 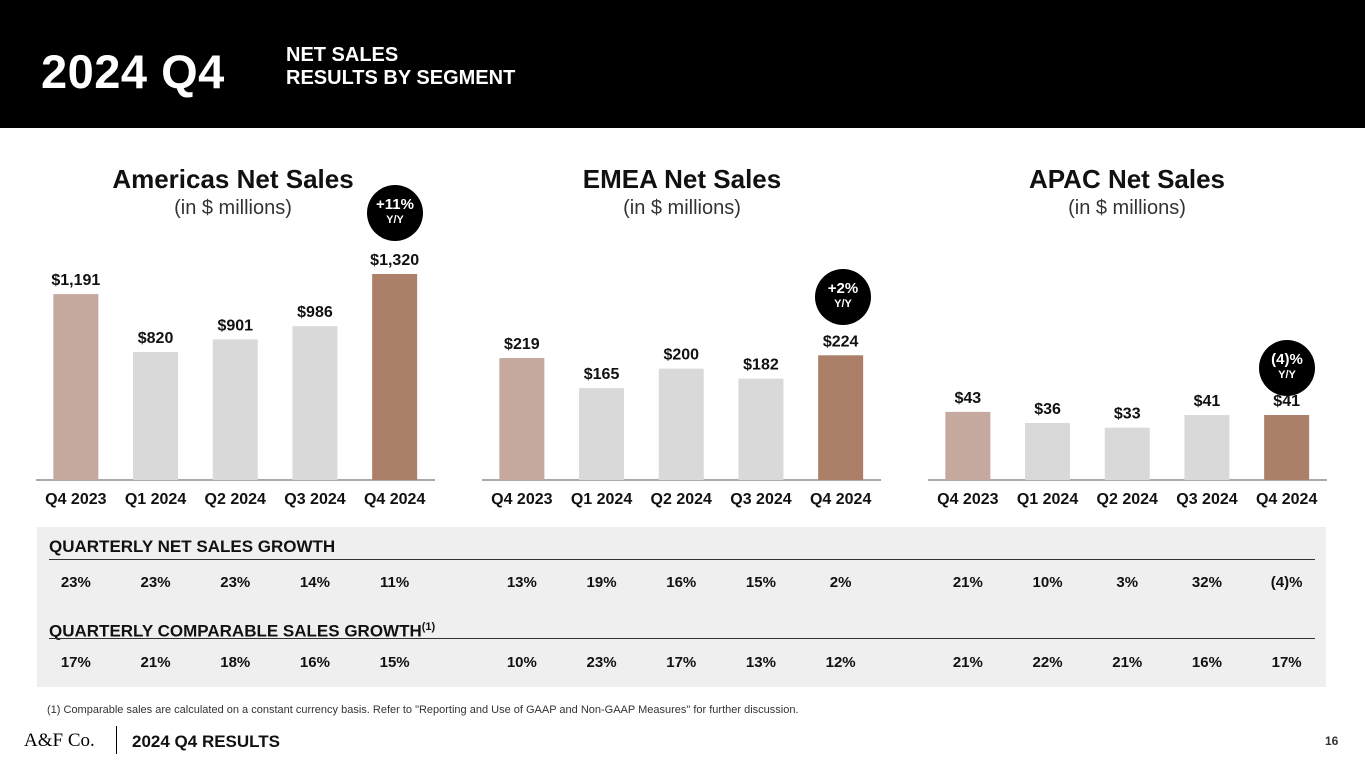 I want to click on emea-category-label-4: Q3 2024, so click(x=760, y=499).